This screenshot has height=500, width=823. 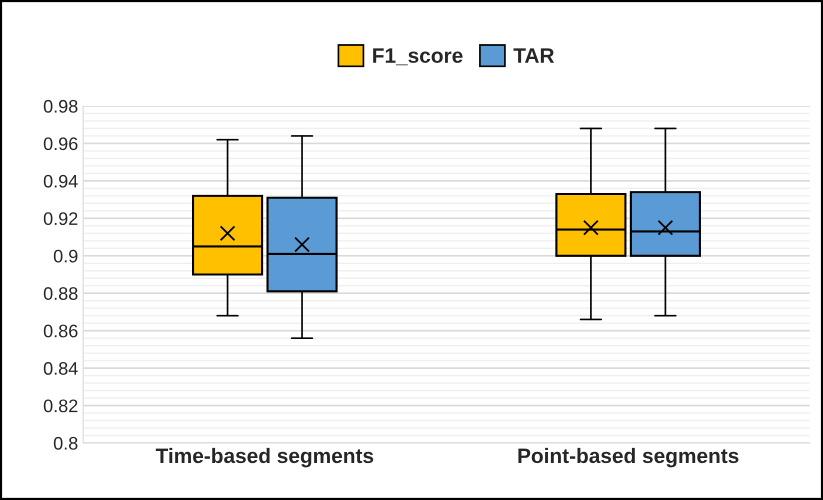 What do you see at coordinates (61, 219) in the screenshot?
I see `y-tick-label: 0.92` at bounding box center [61, 219].